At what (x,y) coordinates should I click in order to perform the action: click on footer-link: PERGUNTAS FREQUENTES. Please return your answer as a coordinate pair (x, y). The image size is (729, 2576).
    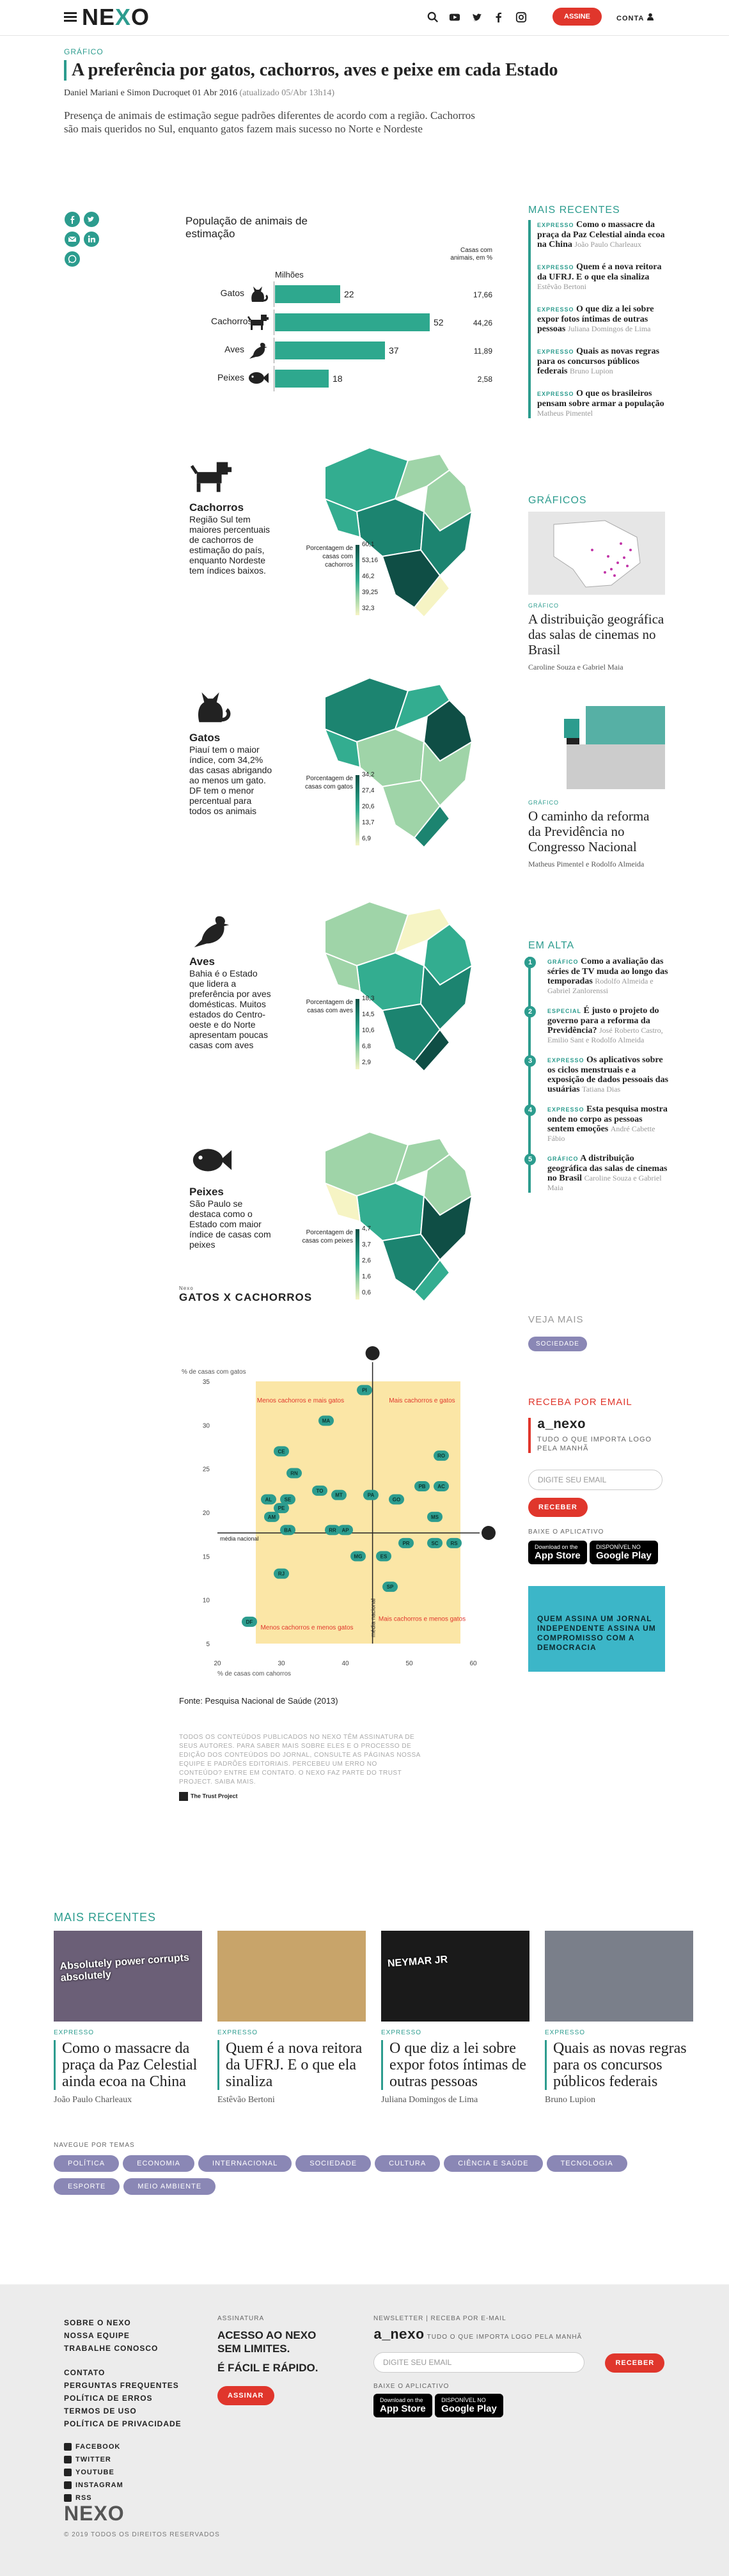
    Looking at the image, I should click on (121, 2385).